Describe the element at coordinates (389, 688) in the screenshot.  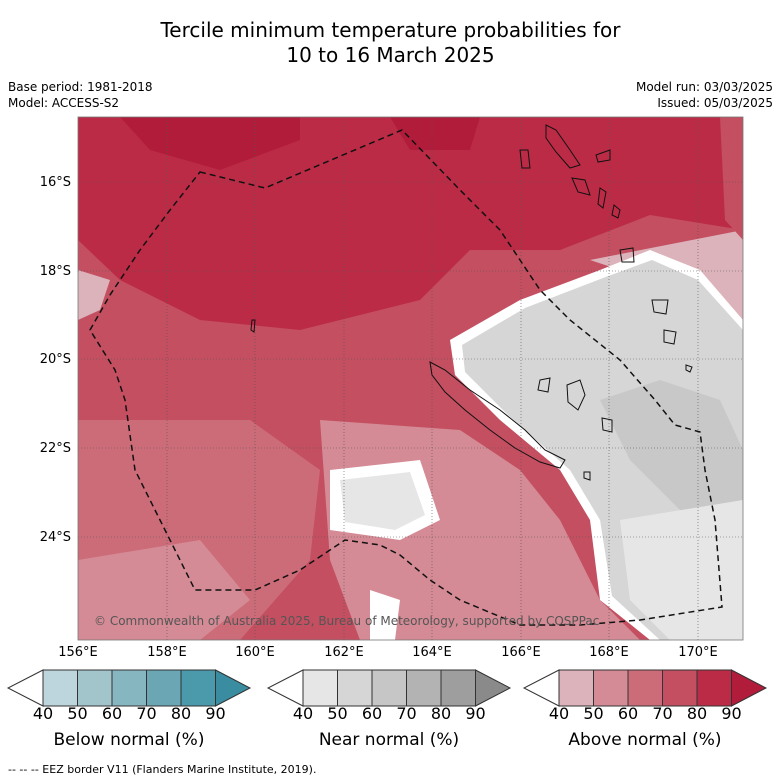
I see `colorbar-near-normal` at that location.